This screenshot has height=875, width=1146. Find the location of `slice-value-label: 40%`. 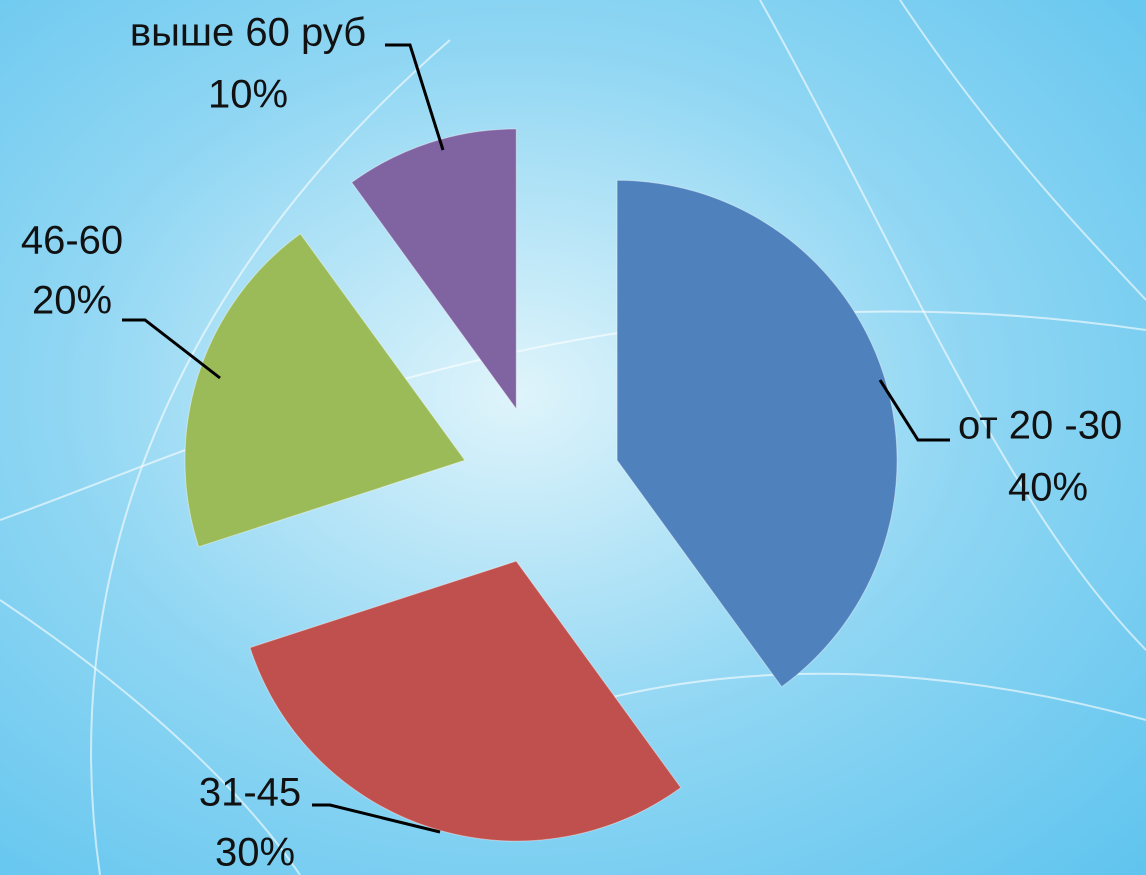

slice-value-label: 40% is located at coordinates (1048, 488).